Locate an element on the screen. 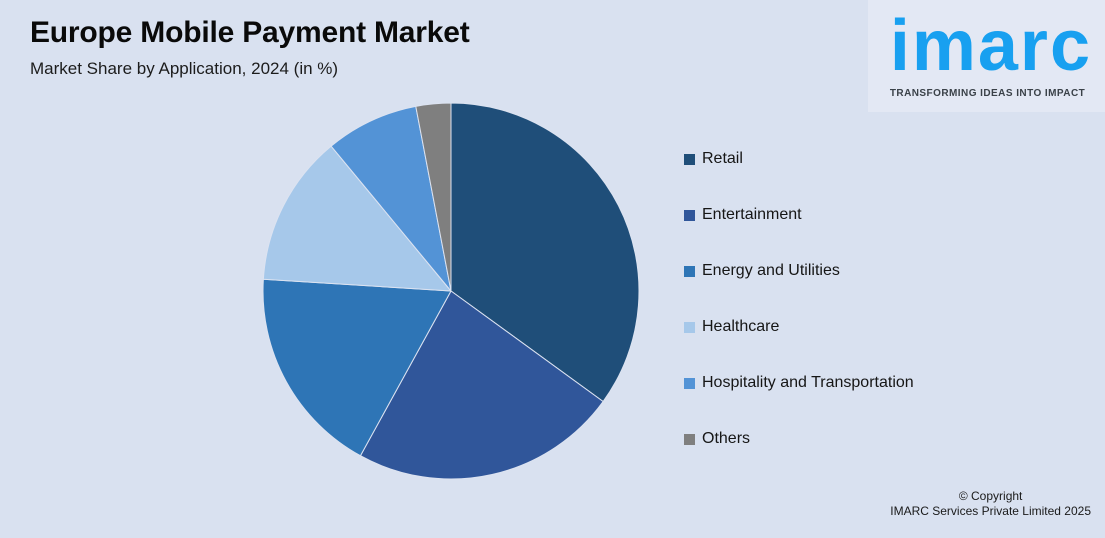 This screenshot has height=538, width=1105. legend-item: Others is located at coordinates (799, 439).